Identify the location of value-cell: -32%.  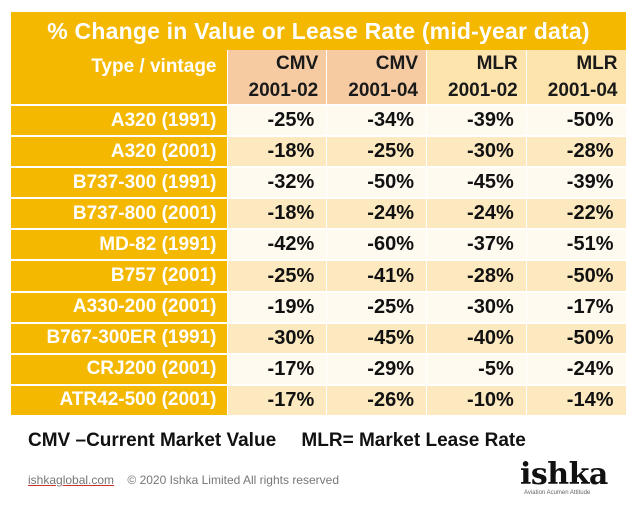
(277, 183).